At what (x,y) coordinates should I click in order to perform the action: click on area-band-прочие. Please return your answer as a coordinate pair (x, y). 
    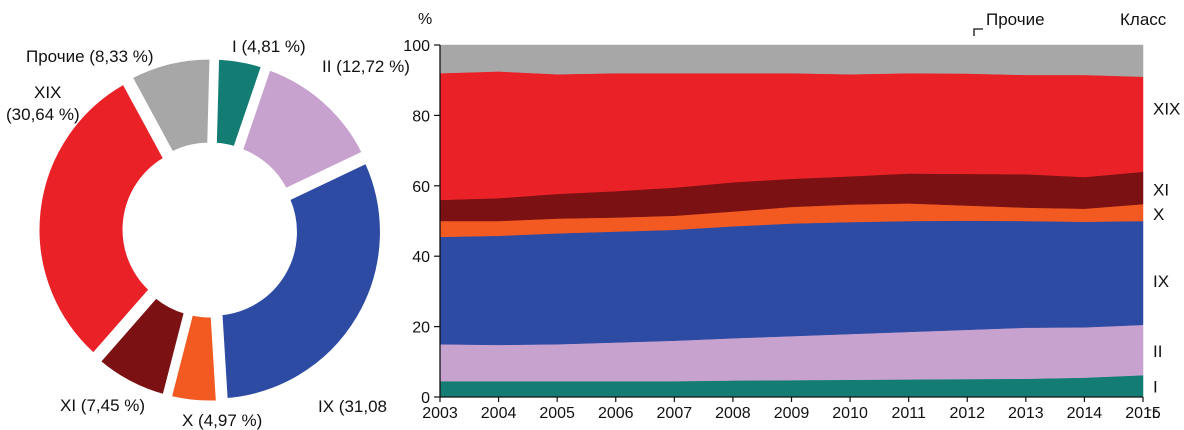
    Looking at the image, I should click on (791, 60).